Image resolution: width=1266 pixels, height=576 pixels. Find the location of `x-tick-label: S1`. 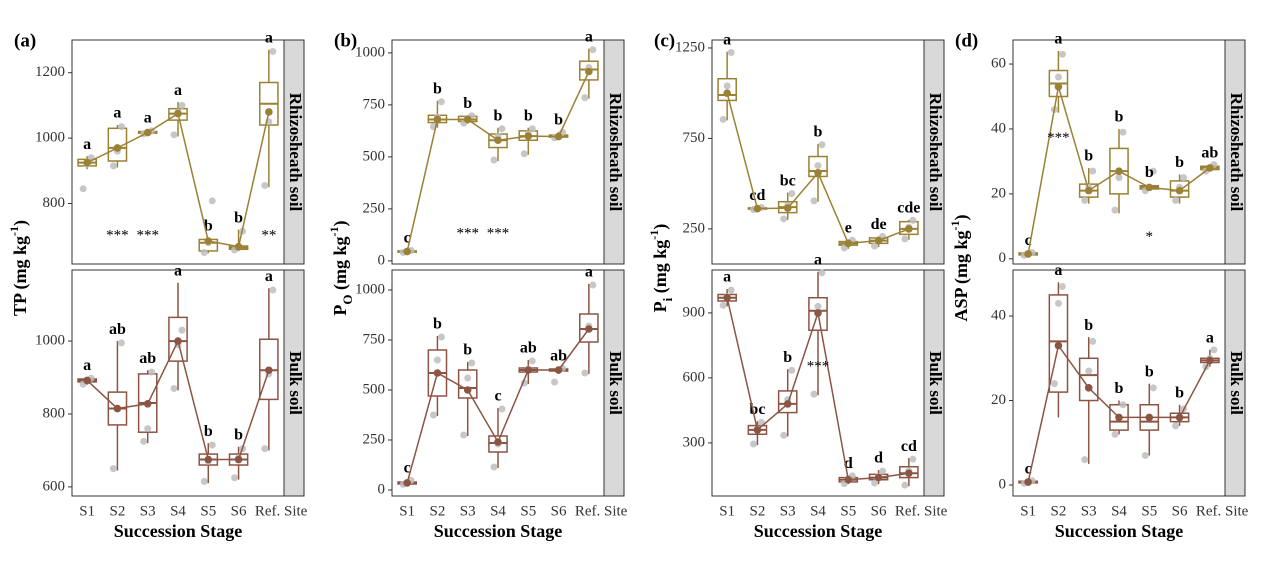

x-tick-label: S1 is located at coordinates (407, 511).